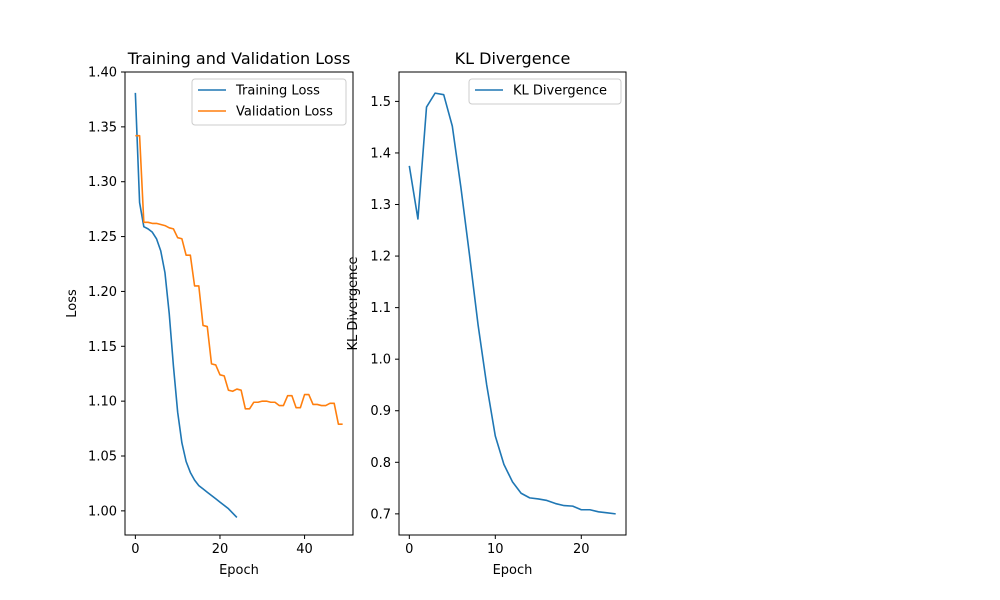 This screenshot has width=1000, height=600. What do you see at coordinates (102, 182) in the screenshot?
I see `y-tick-label: 1.30` at bounding box center [102, 182].